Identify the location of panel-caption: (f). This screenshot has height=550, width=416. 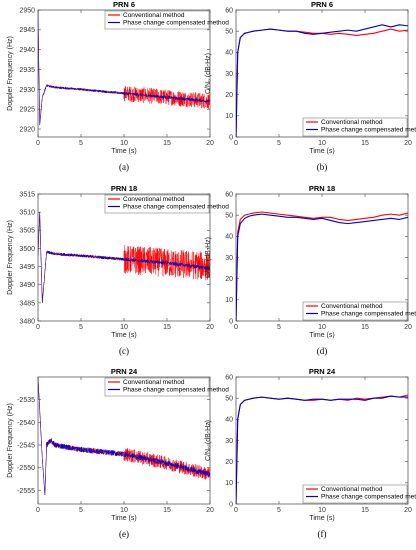
(322, 534).